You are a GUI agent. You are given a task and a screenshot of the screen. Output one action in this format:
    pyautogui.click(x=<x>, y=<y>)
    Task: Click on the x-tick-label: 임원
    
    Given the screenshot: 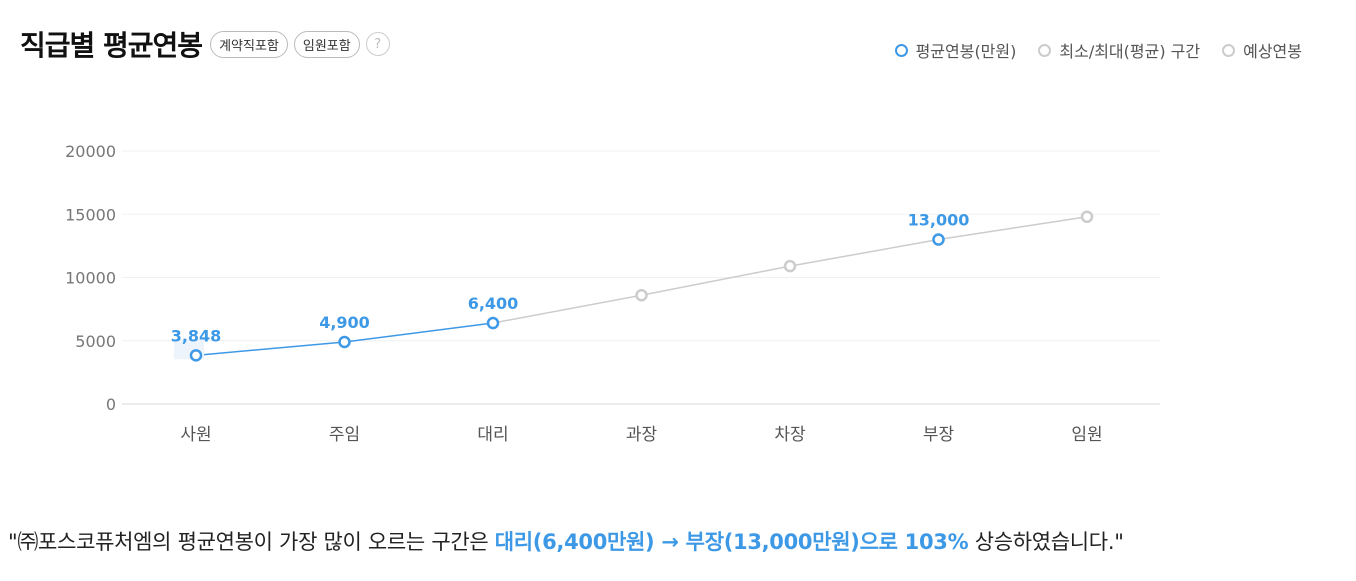 What is the action you would take?
    pyautogui.click(x=1086, y=435)
    